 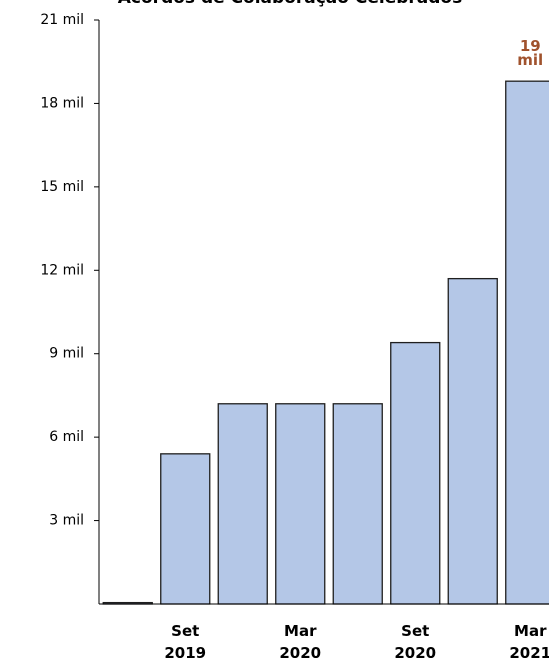 I want to click on y-tick-label: 9 mil, so click(x=66, y=354).